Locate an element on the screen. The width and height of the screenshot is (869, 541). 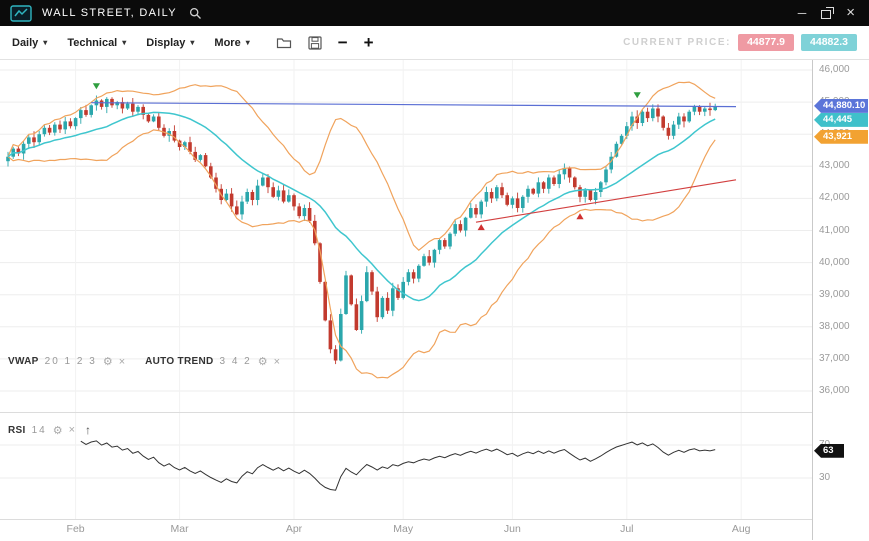
y-axis-label: 46,000 is located at coordinates (834, 69).